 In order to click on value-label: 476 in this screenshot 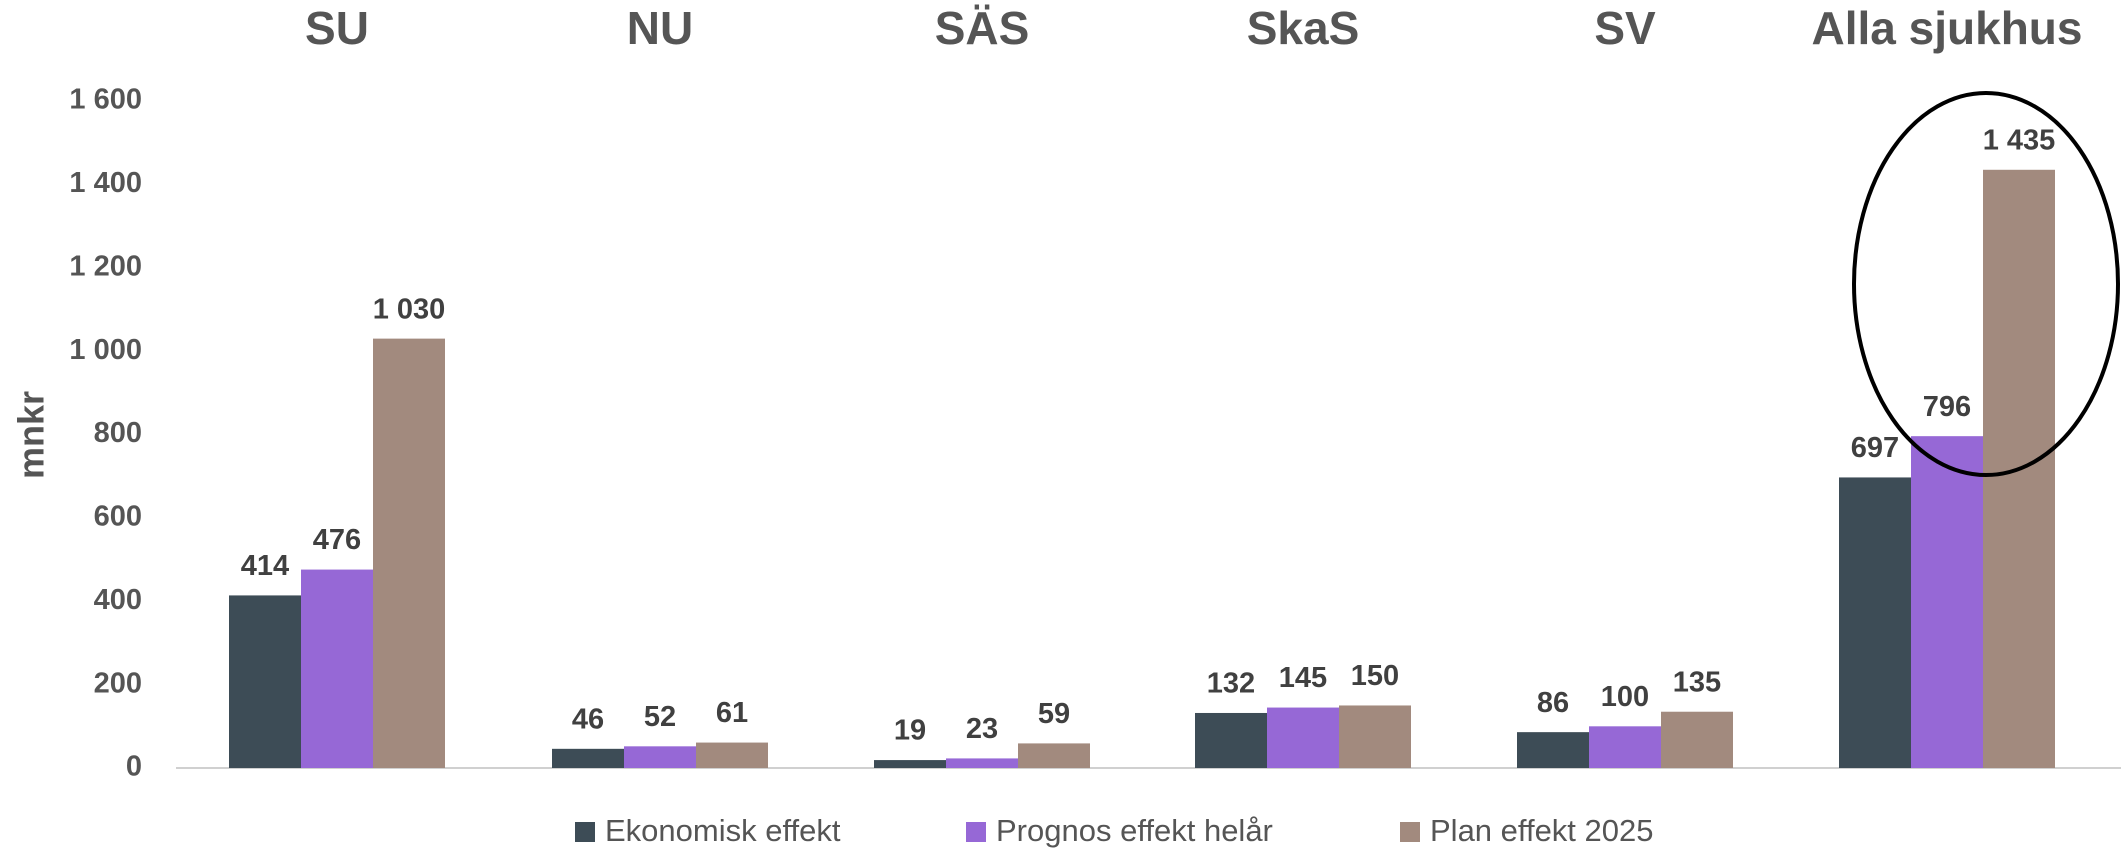, I will do `click(337, 540)`.